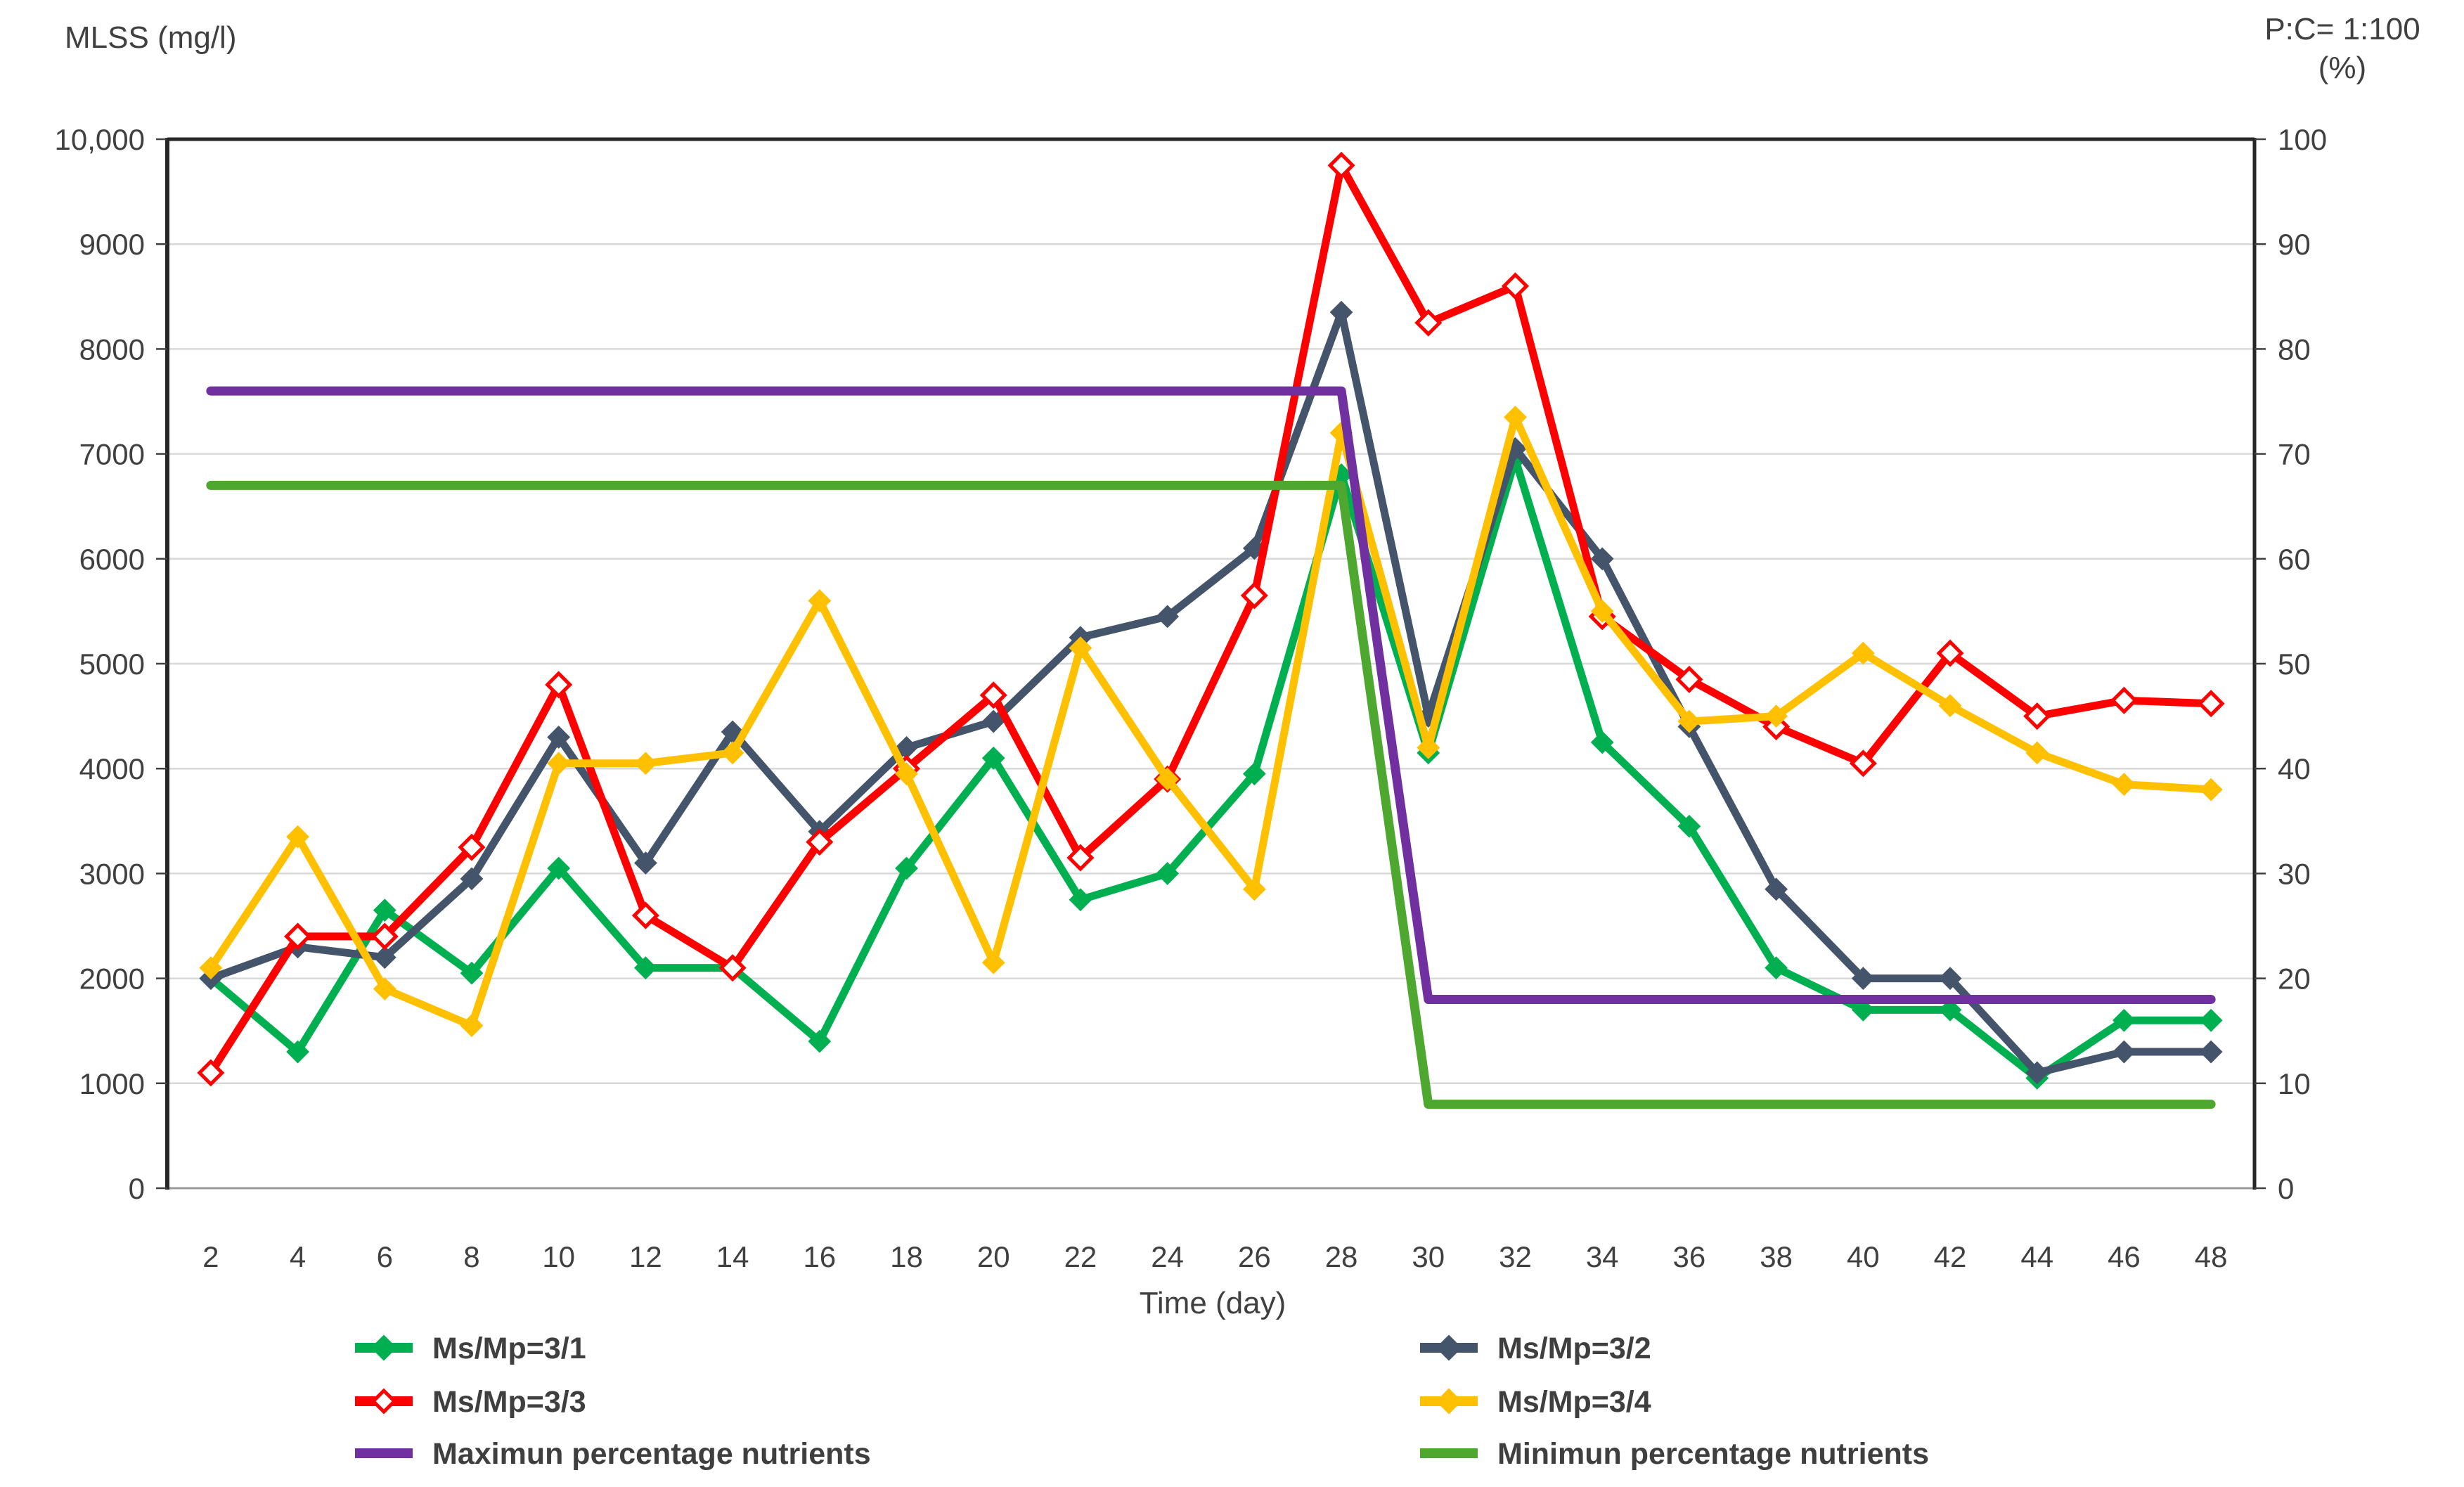 The width and height of the screenshot is (2464, 1487). Describe the element at coordinates (2294, 769) in the screenshot. I see `y-axis-tick-label-right: 40` at that location.